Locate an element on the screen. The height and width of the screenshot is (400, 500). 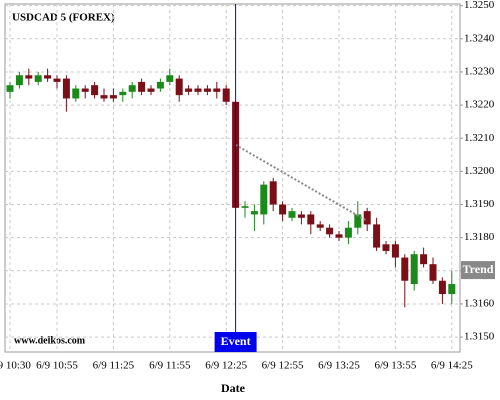
x-axis-label: Date is located at coordinates (233, 388).